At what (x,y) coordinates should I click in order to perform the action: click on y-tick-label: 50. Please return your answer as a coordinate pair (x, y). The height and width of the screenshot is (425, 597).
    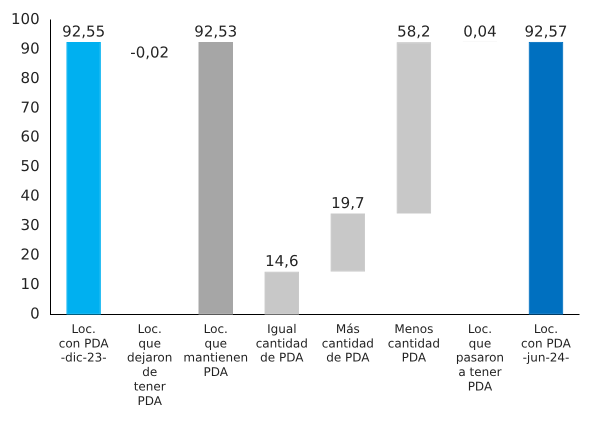
    Looking at the image, I should click on (30, 166).